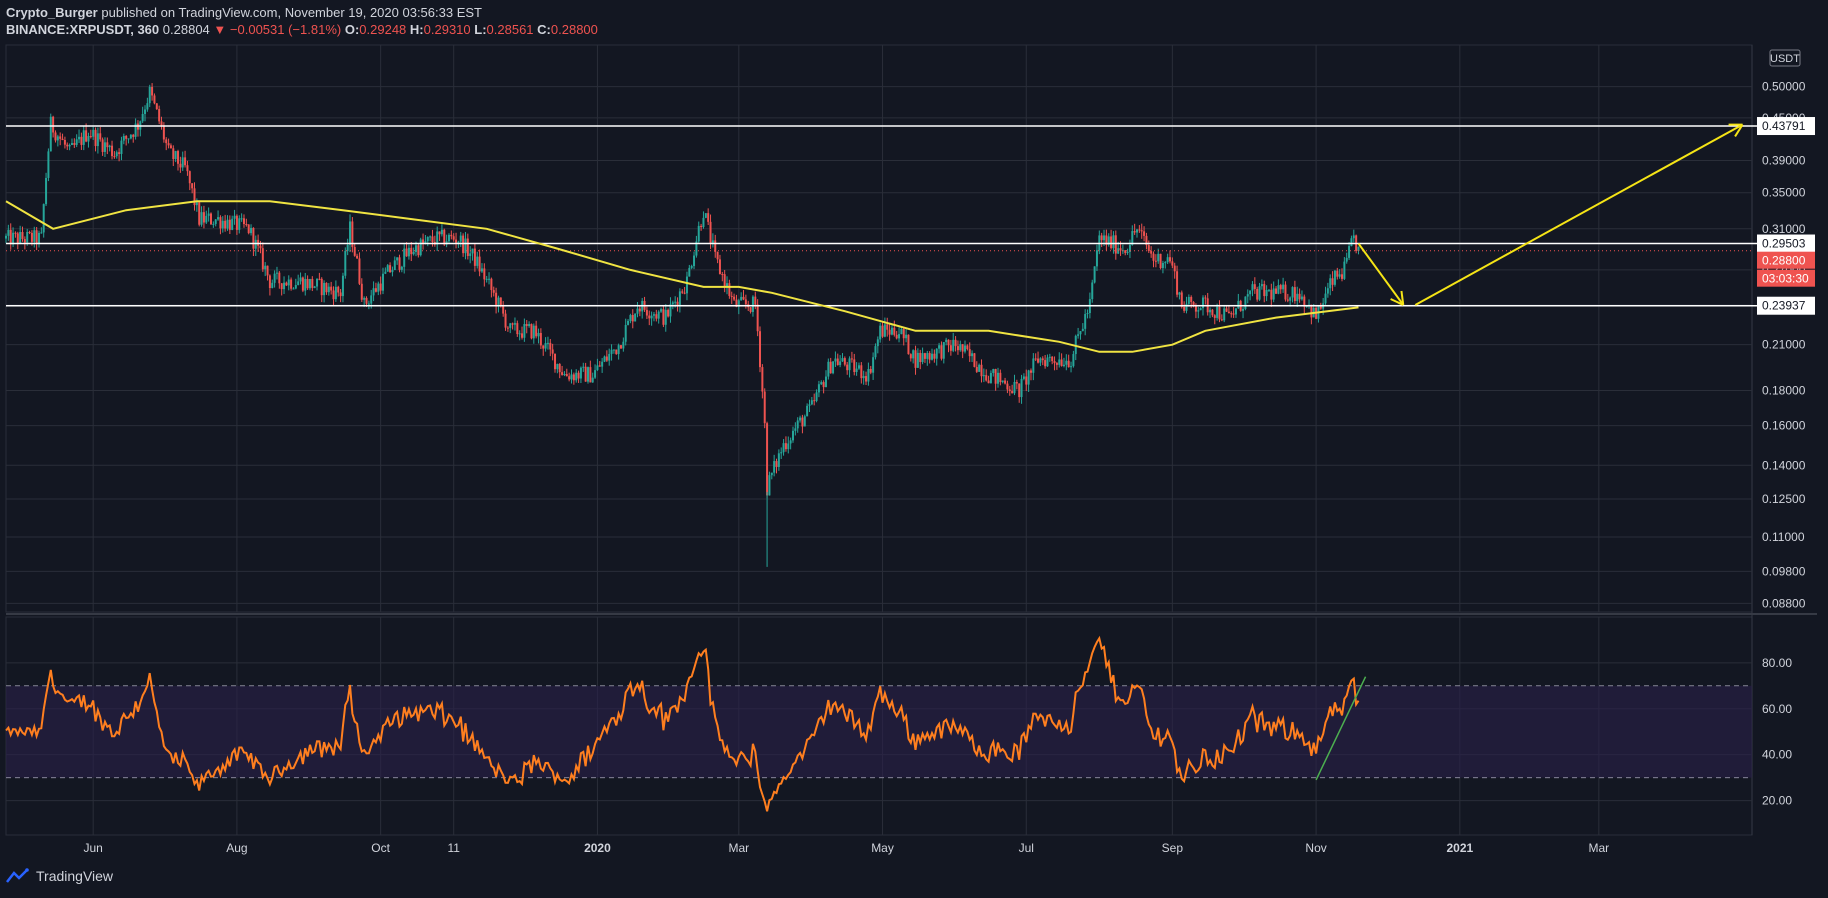 The width and height of the screenshot is (1828, 898). I want to click on level-label: 0.29503, so click(1784, 244).